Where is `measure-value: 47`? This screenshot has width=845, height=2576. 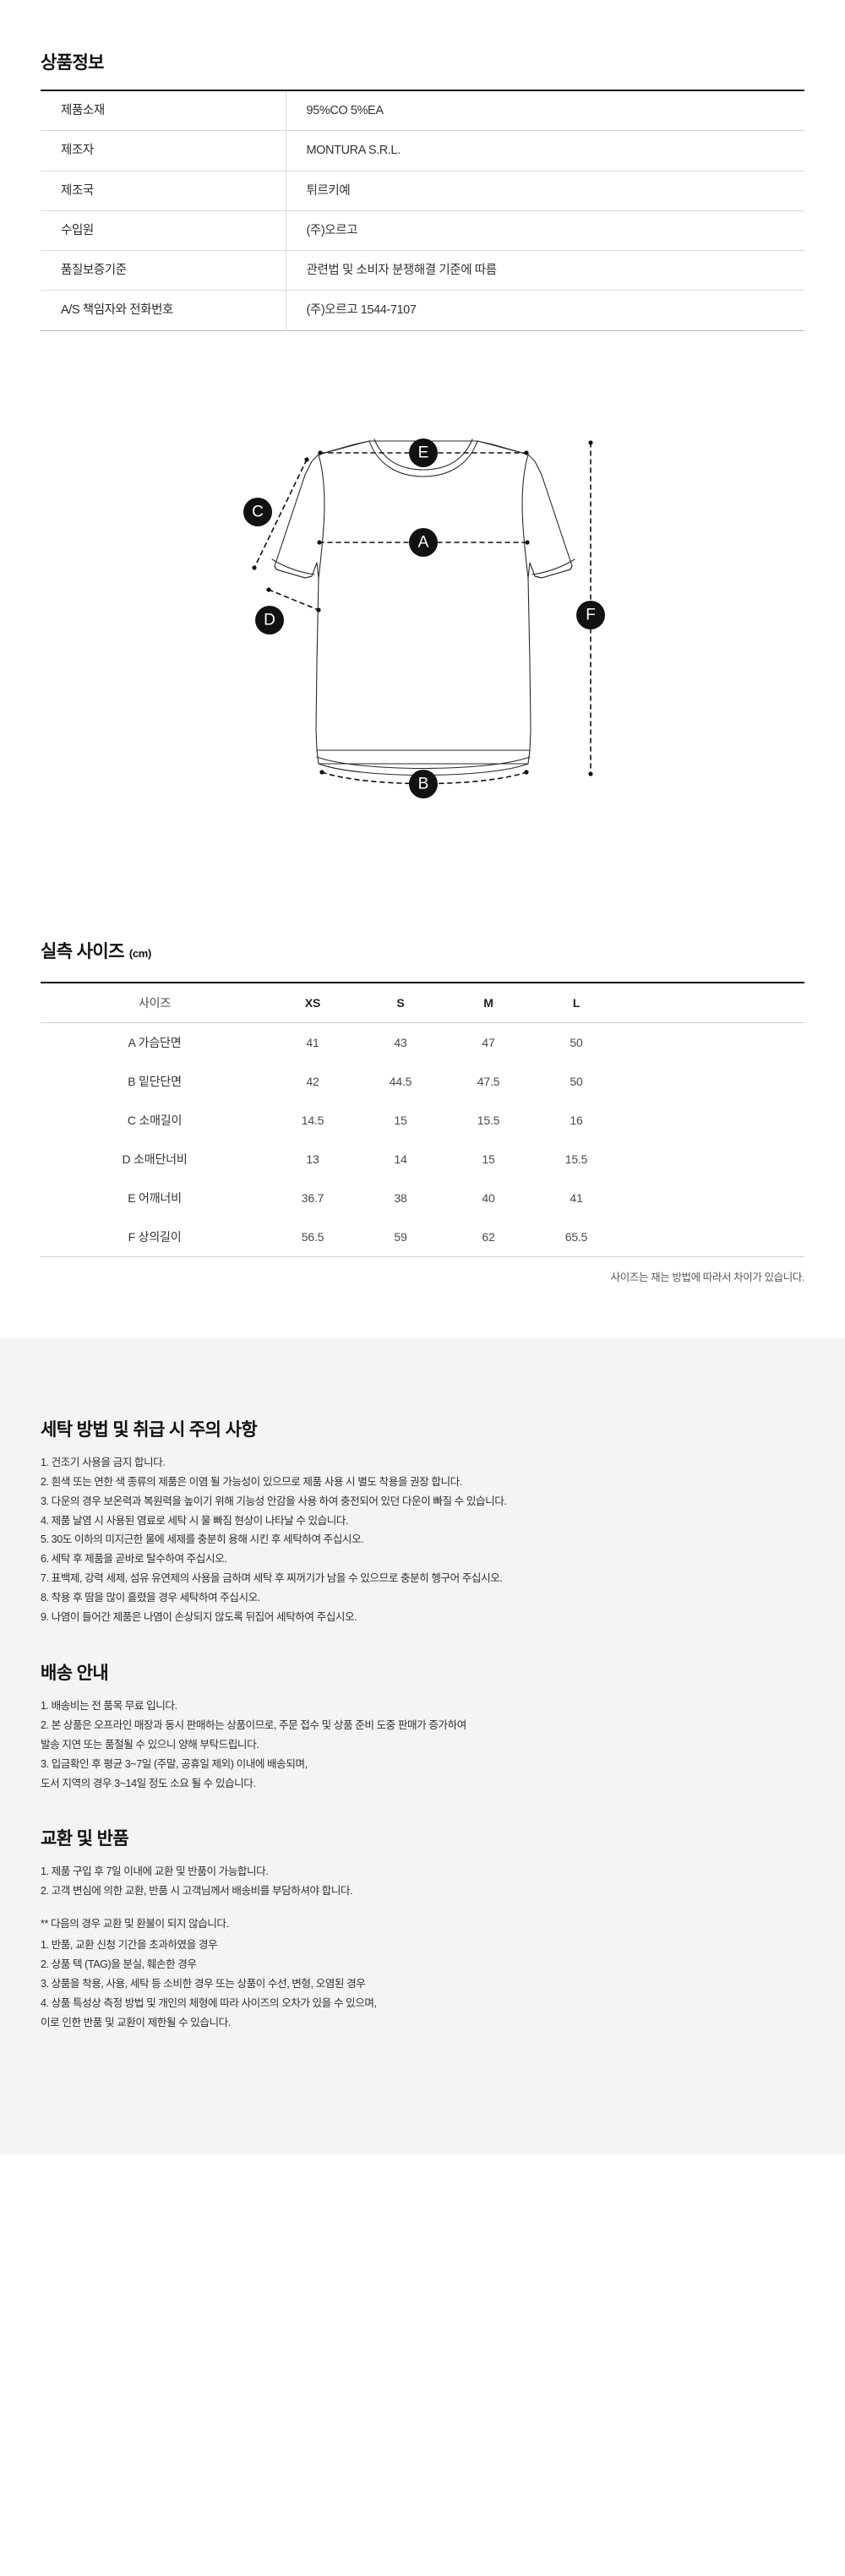
measure-value: 47 is located at coordinates (488, 1042).